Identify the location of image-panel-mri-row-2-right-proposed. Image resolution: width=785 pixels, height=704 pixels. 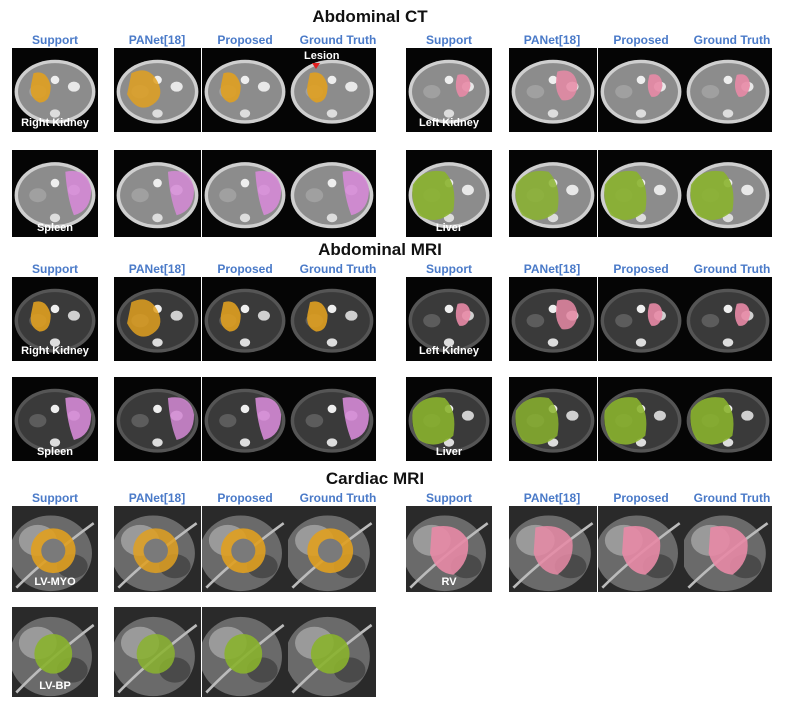
(641, 419).